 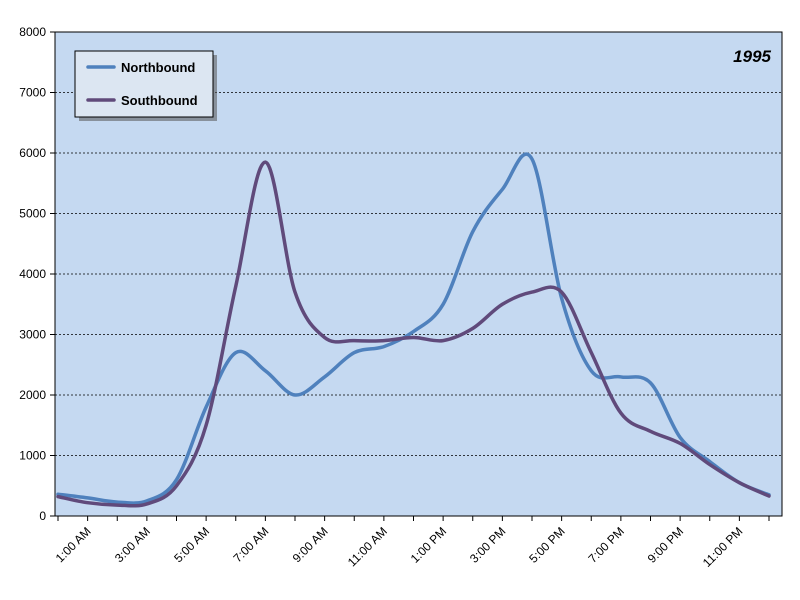 What do you see at coordinates (310, 544) in the screenshot?
I see `x-tick-label: 9:00 AM` at bounding box center [310, 544].